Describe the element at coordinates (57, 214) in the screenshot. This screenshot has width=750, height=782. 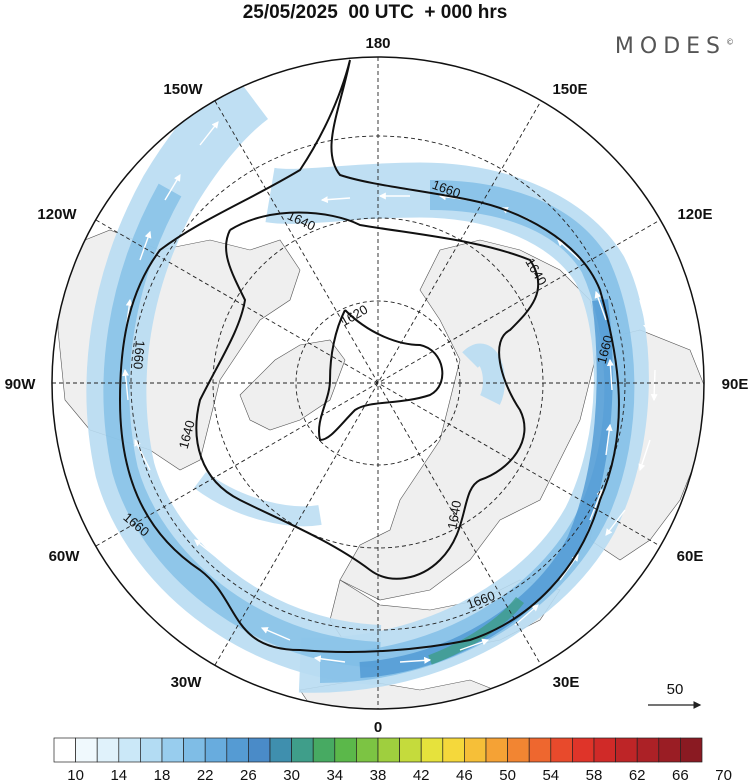
I see `lon-label-120w: 120W` at that location.